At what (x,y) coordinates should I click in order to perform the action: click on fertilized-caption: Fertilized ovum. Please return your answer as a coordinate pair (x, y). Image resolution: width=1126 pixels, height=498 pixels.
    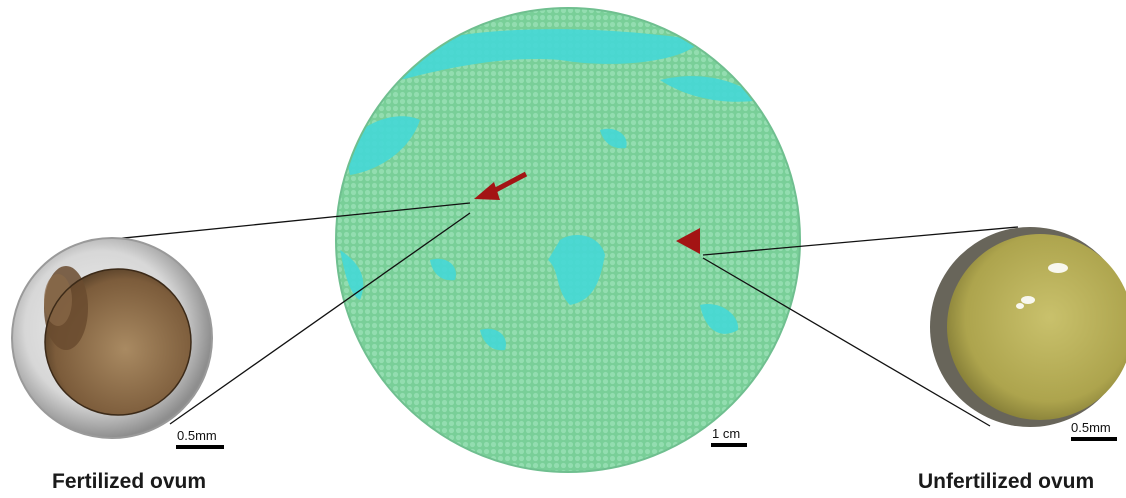
    Looking at the image, I should click on (129, 481).